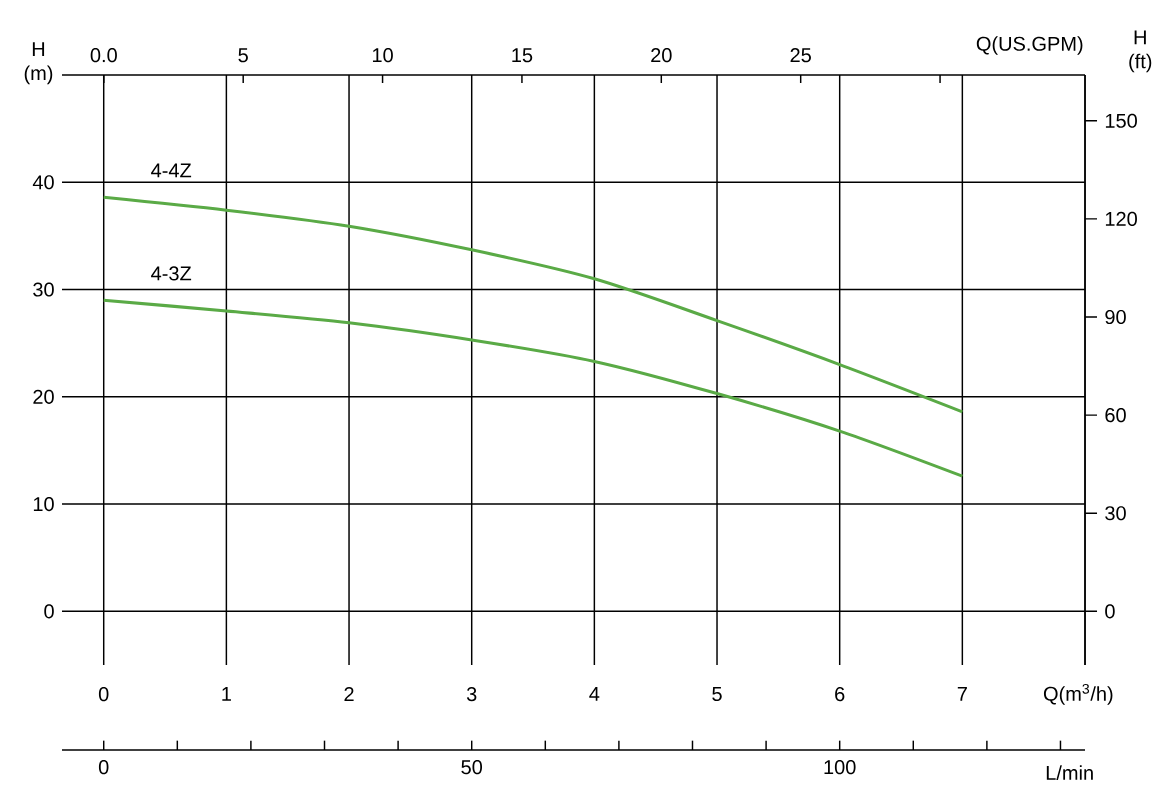  I want to click on x2-tick-label: 0.0, so click(103, 55).